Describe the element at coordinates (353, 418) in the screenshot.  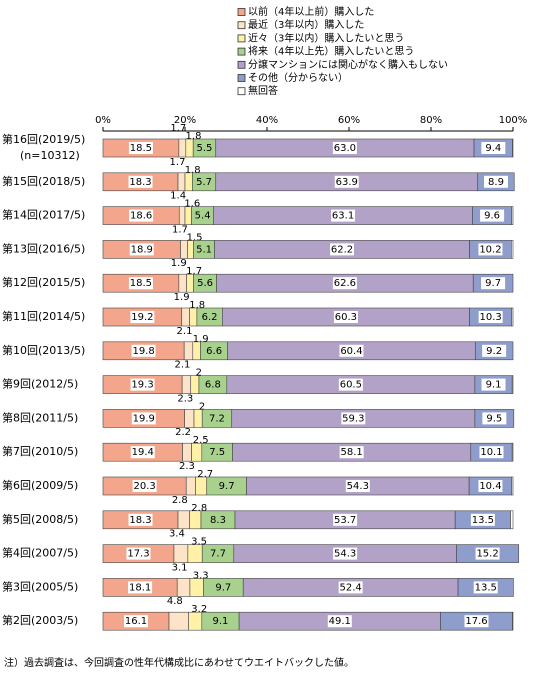
I see `value-label: 59.3` at that location.